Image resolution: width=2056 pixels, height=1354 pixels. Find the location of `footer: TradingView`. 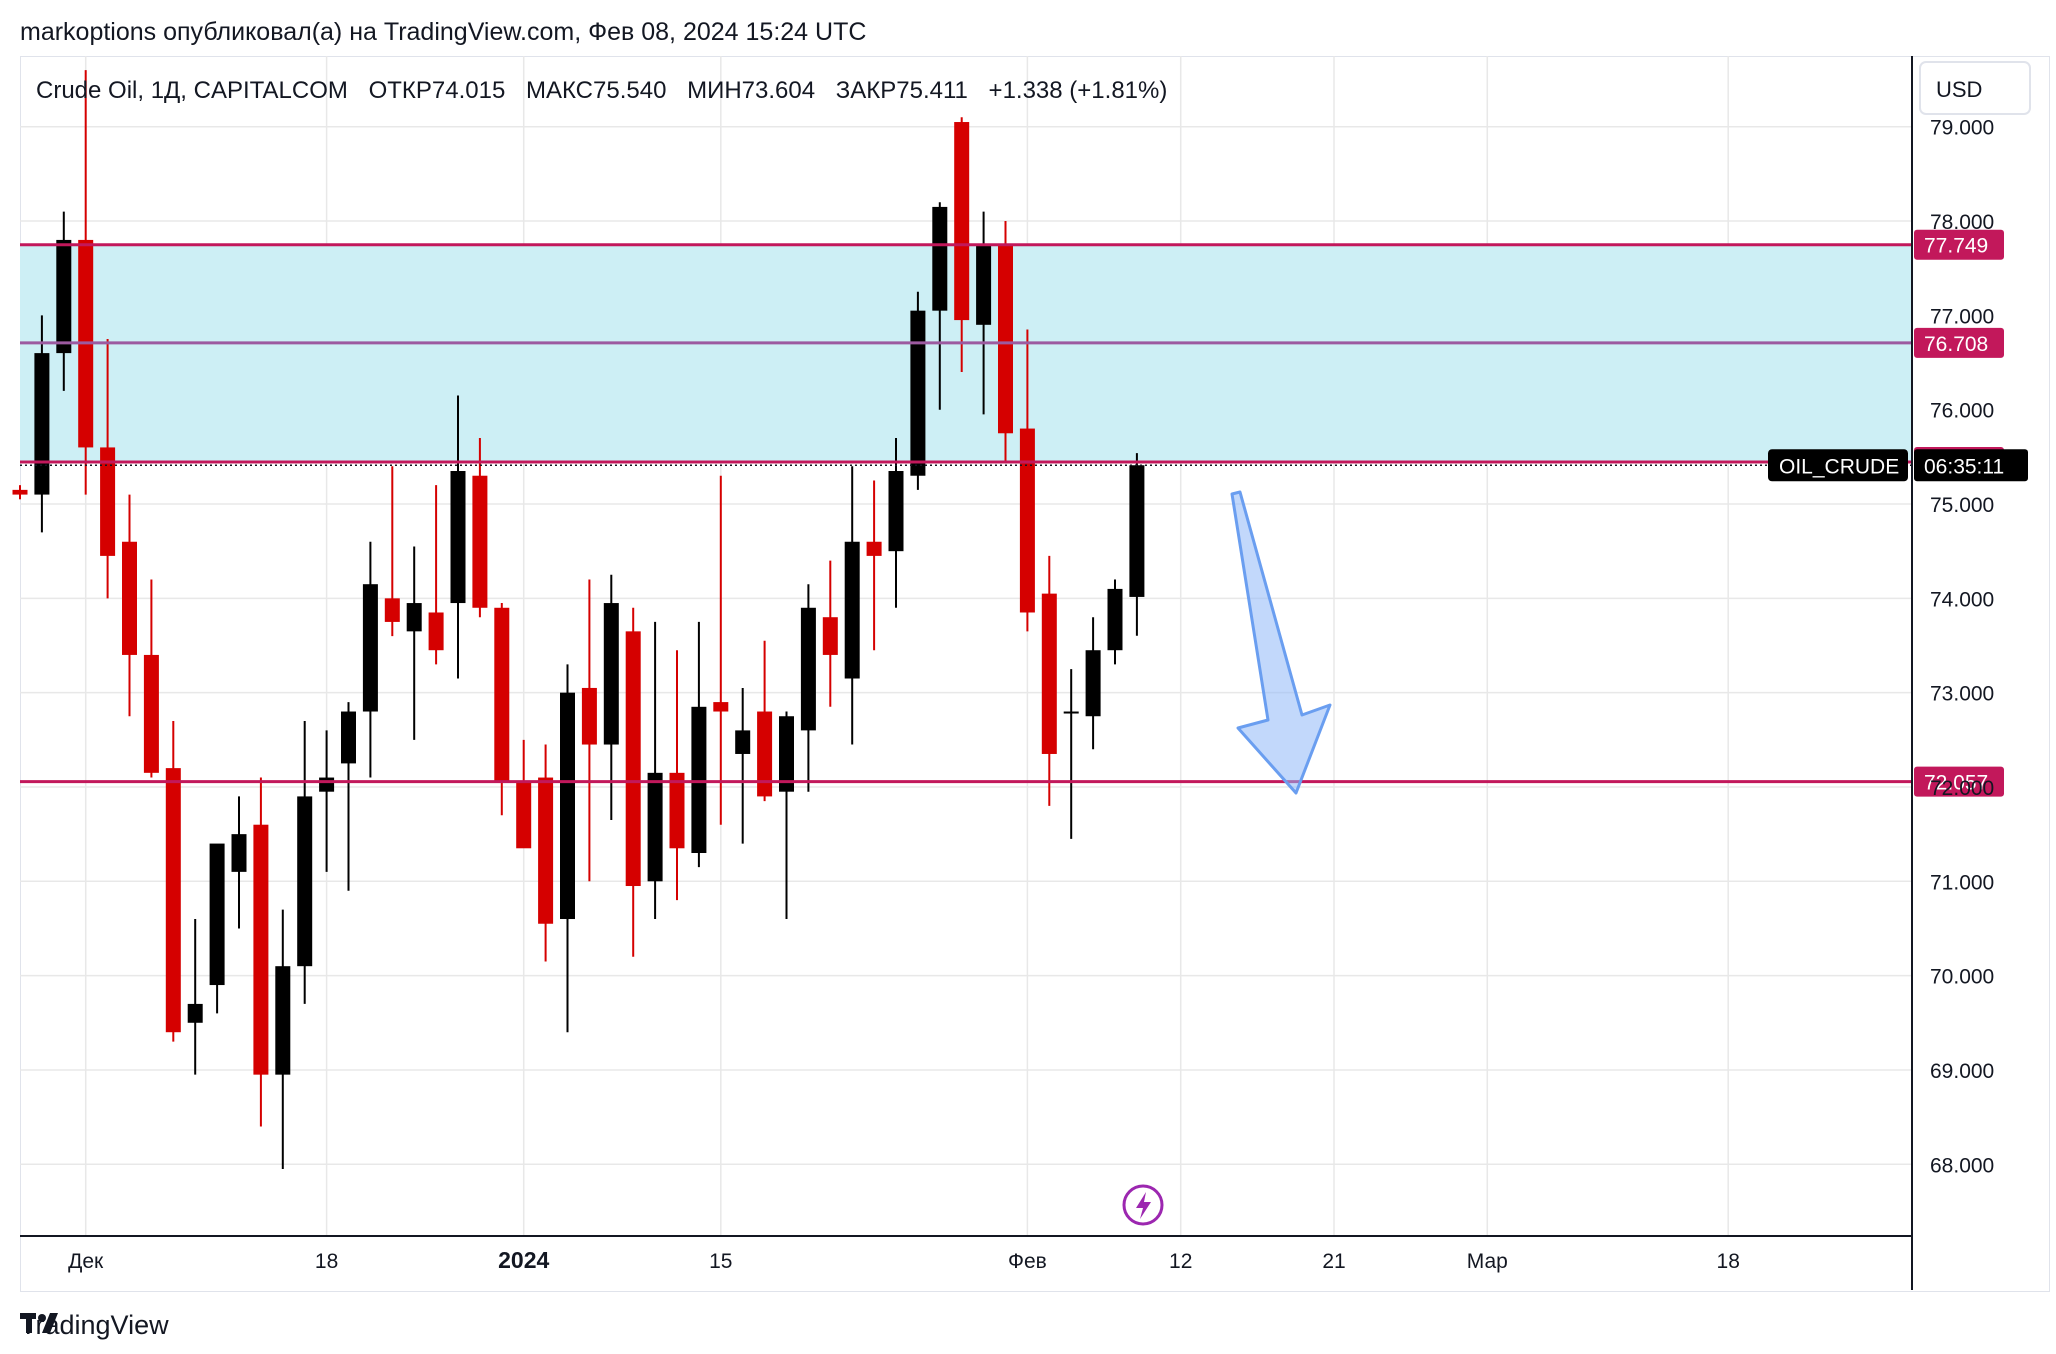

footer: TradingView is located at coordinates (94, 1325).